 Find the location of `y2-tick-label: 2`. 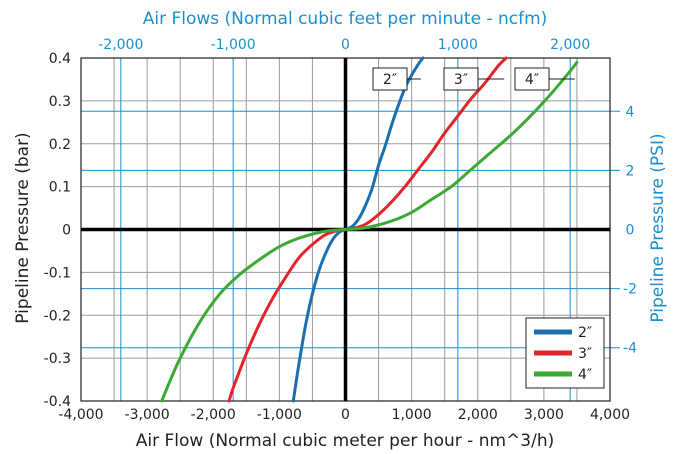

y2-tick-label: 2 is located at coordinates (630, 171).